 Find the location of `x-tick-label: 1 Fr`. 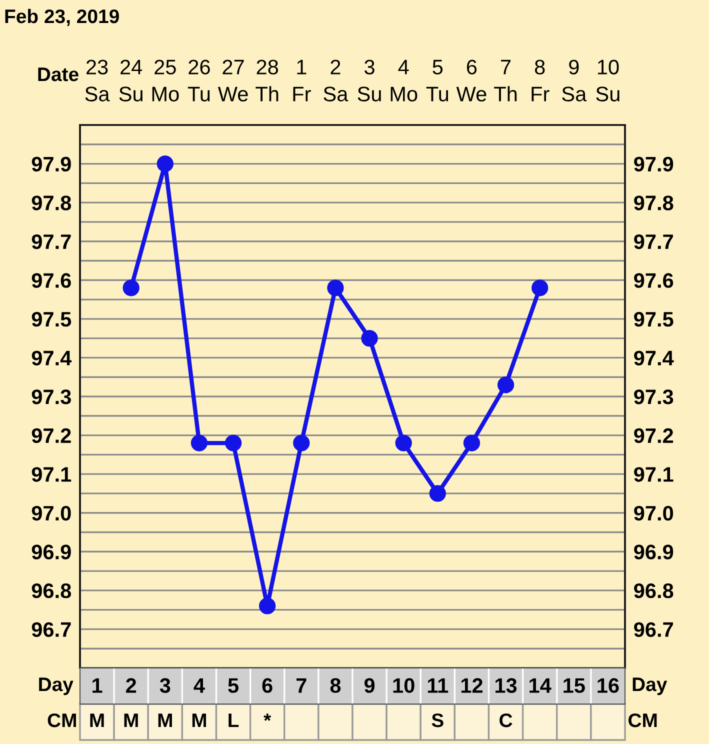

x-tick-label: 1 Fr is located at coordinates (302, 81).